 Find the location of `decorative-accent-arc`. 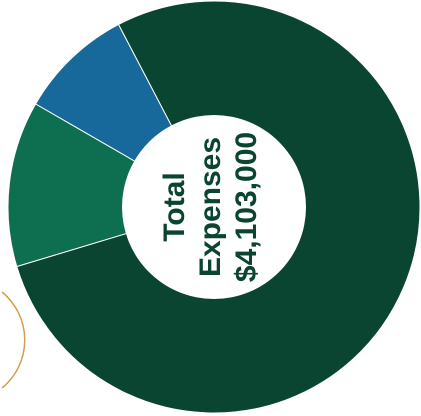

decorative-accent-arc is located at coordinates (13, 340).